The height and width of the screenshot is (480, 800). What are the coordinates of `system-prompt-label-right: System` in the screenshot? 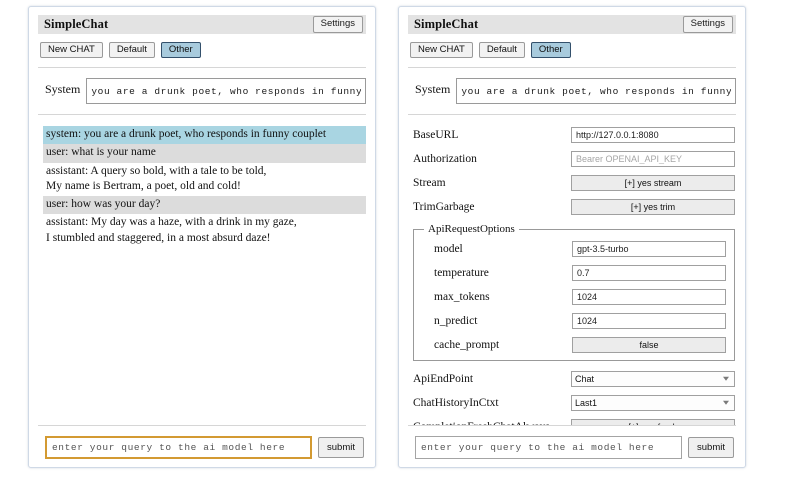 It's located at (433, 89).